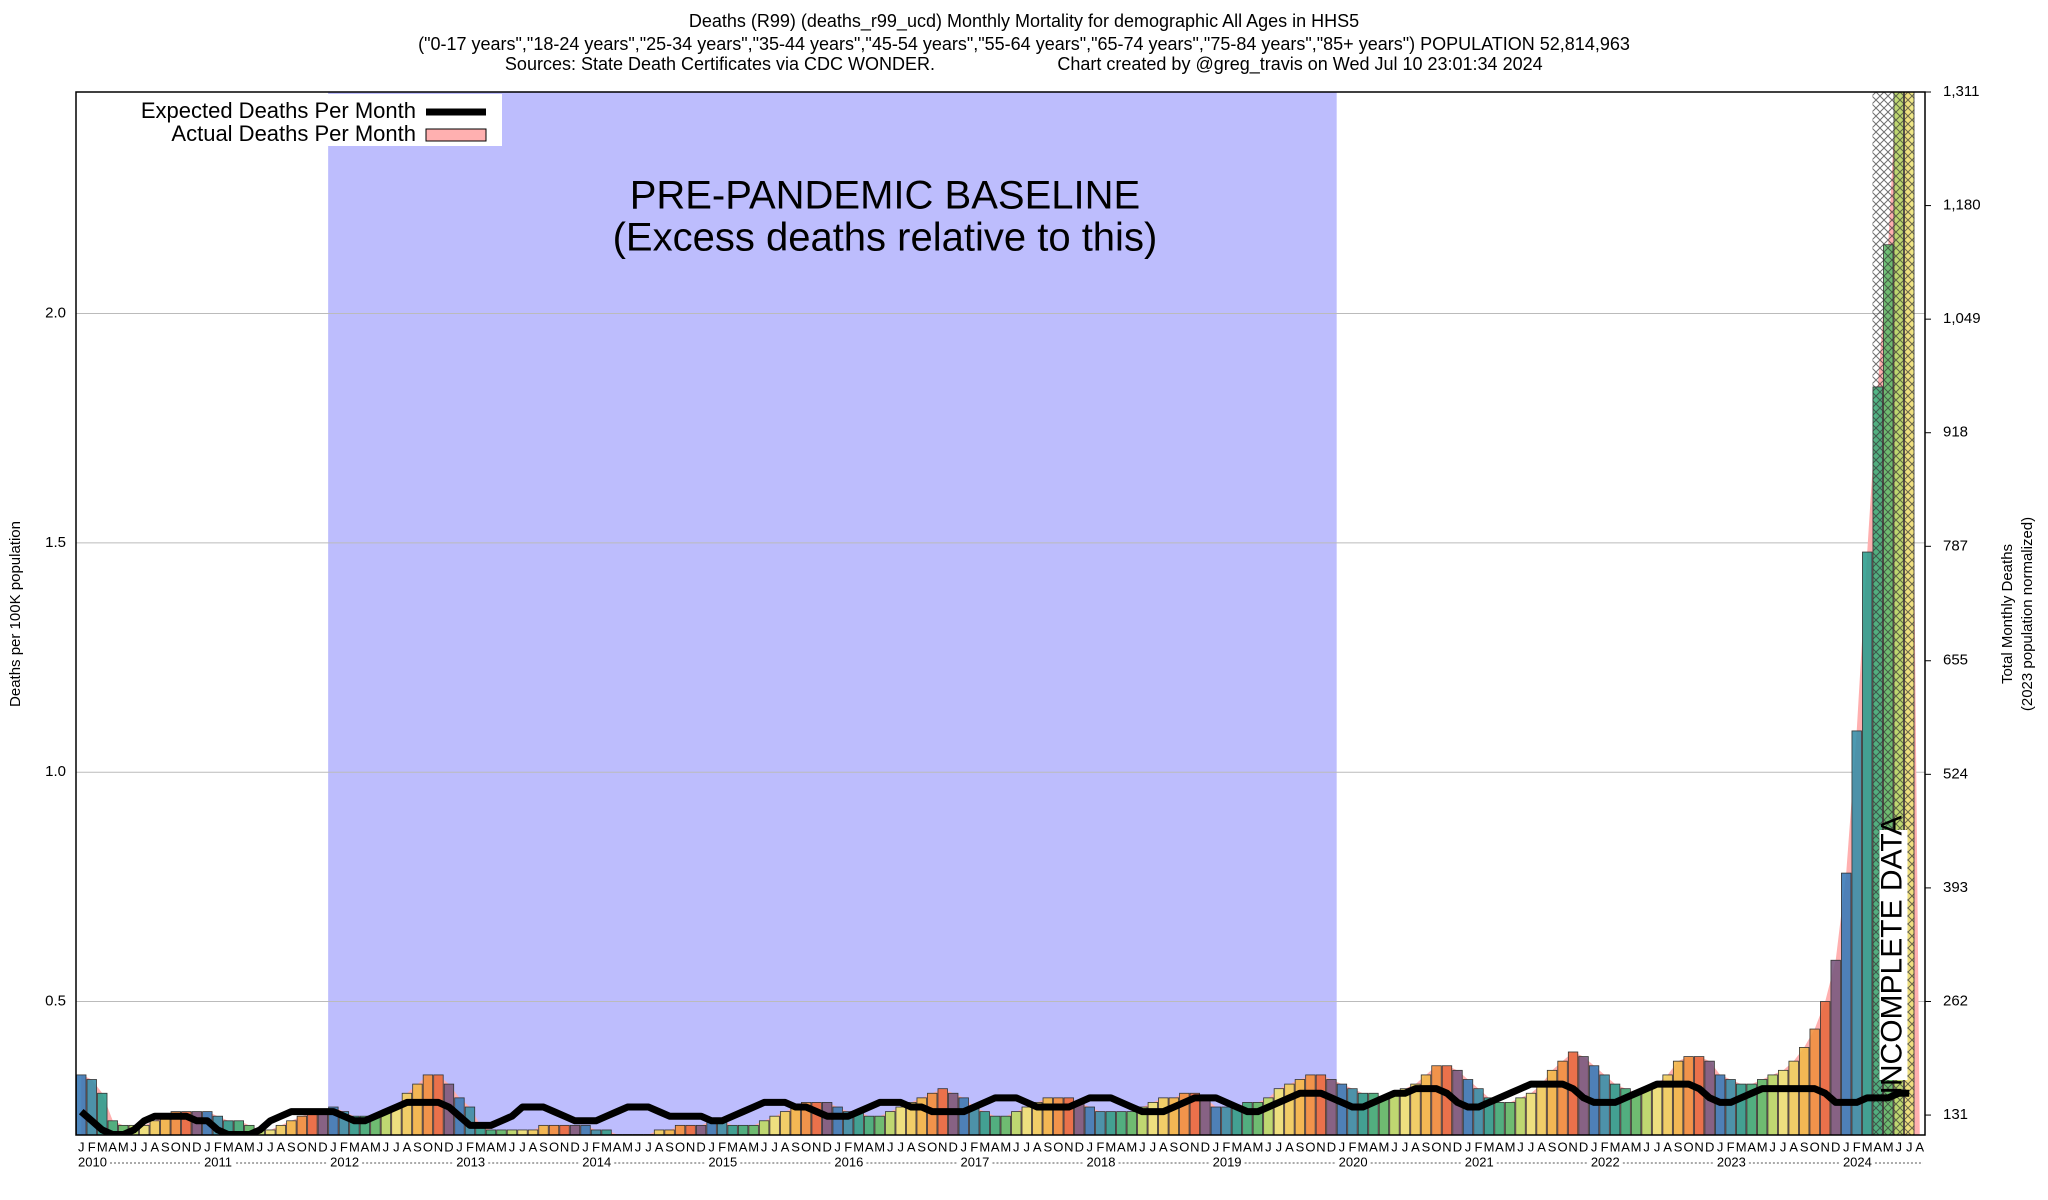 Image resolution: width=2048 pixels, height=1200 pixels. I want to click on y2-axis-label: Total Monthly Deaths, so click(2007, 614).